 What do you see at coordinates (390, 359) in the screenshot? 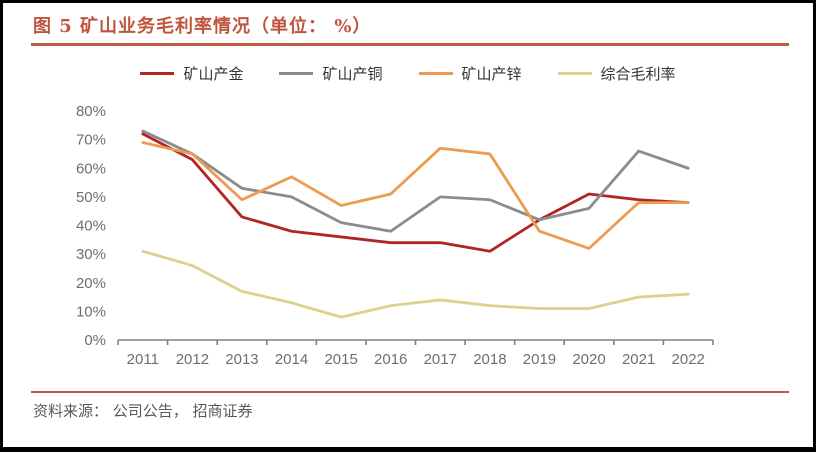
I see `x-axis-label: 2016` at bounding box center [390, 359].